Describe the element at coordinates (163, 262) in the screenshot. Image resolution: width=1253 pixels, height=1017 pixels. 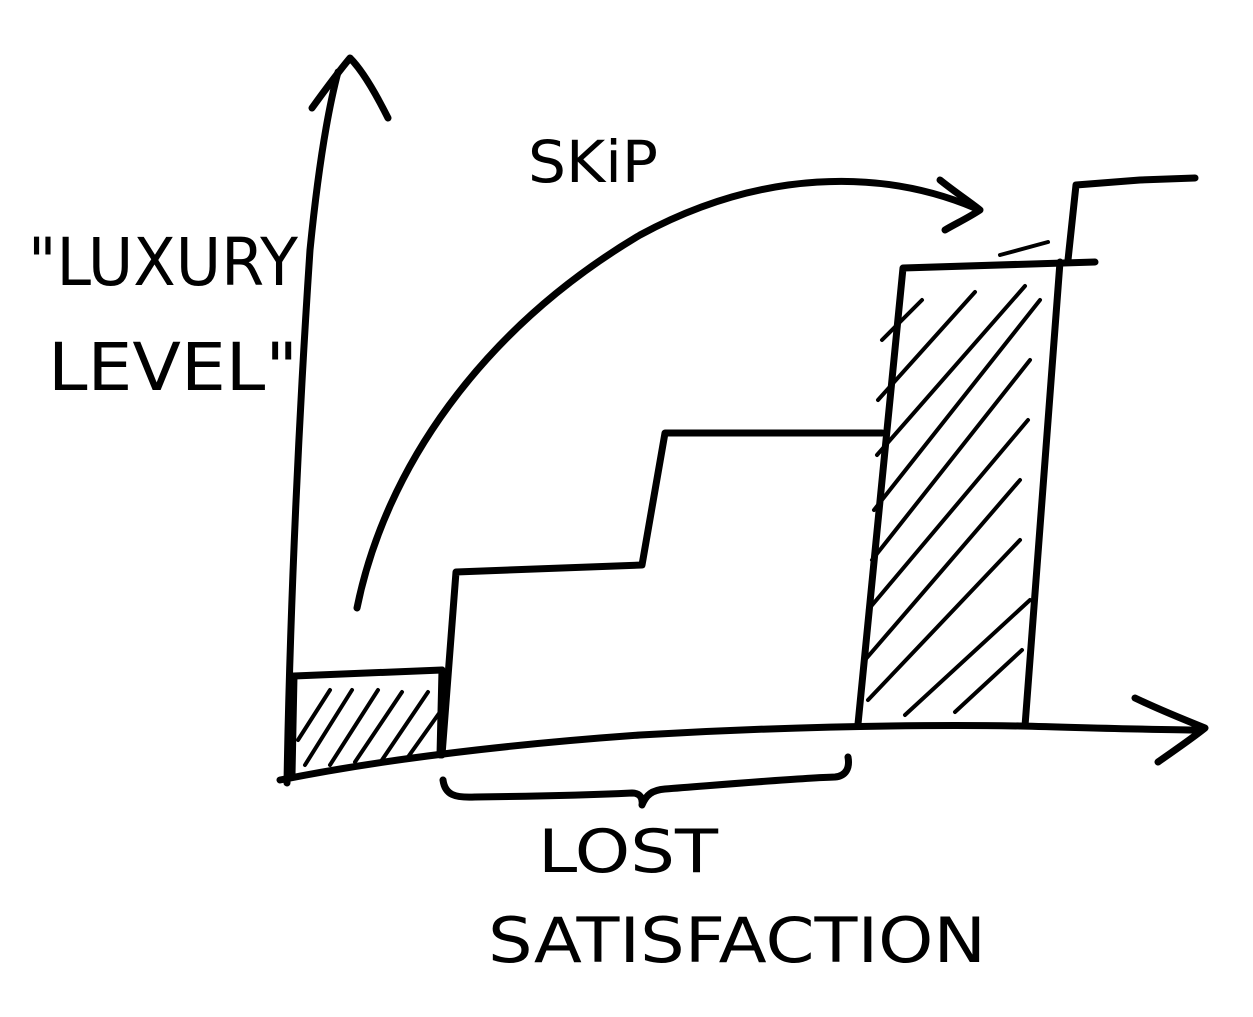
I see `y-axis-label-line1: "LUXURY` at that location.